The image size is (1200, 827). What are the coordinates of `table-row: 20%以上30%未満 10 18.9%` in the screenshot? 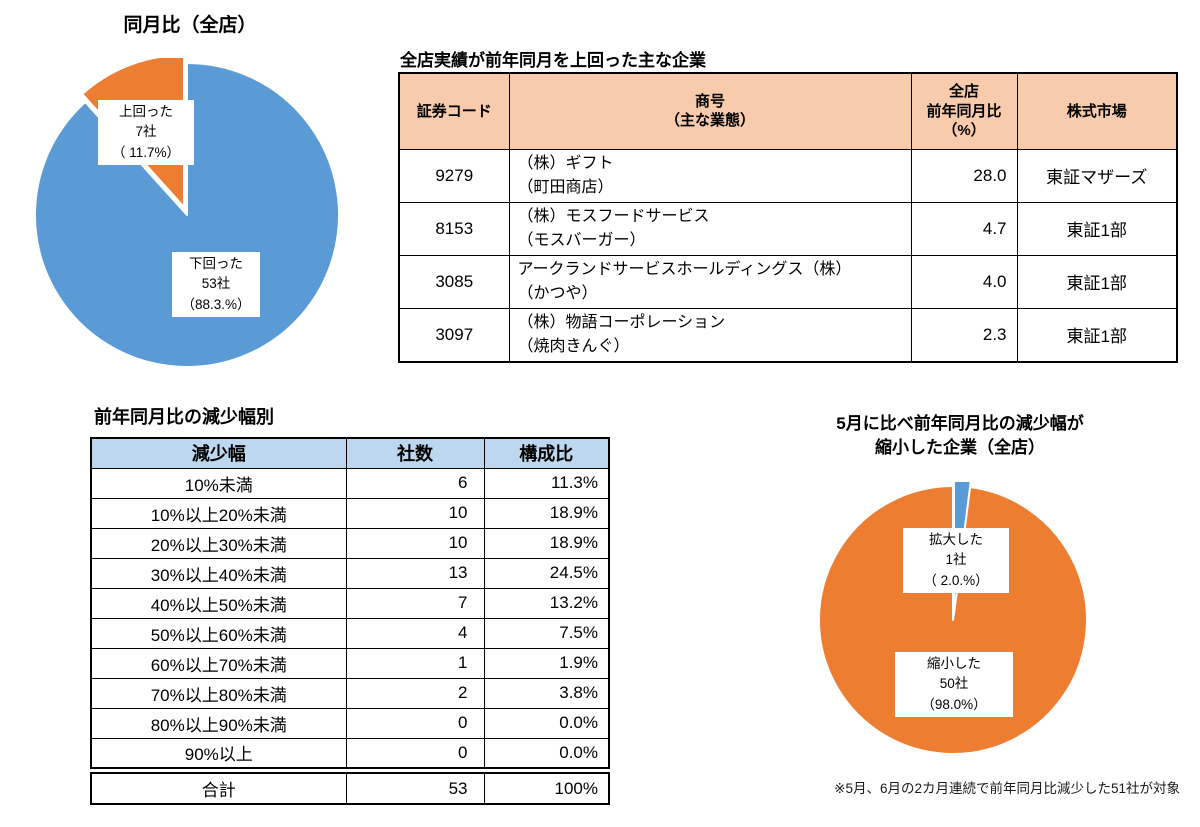 It's located at (350, 543).